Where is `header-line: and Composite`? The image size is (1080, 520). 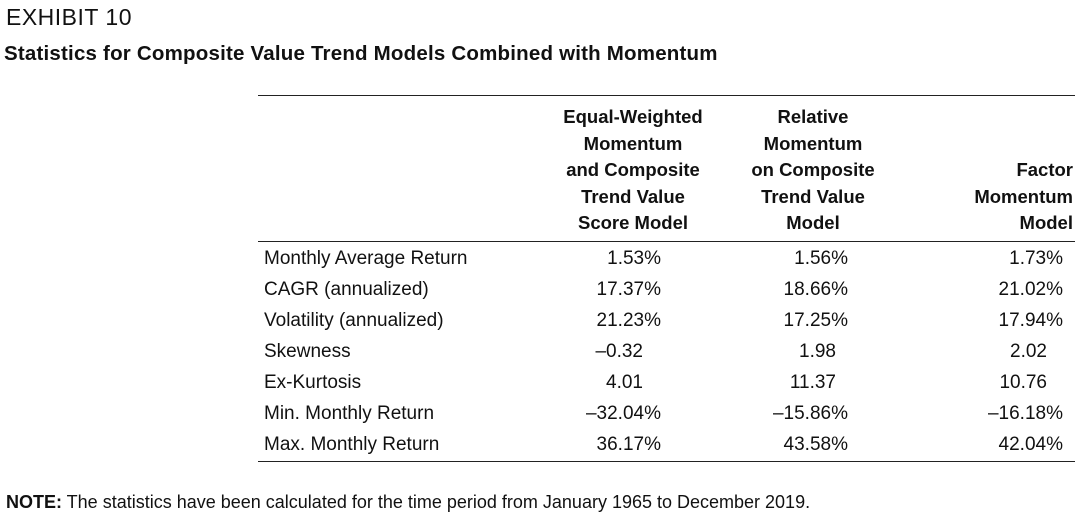
header-line: and Composite is located at coordinates (633, 169).